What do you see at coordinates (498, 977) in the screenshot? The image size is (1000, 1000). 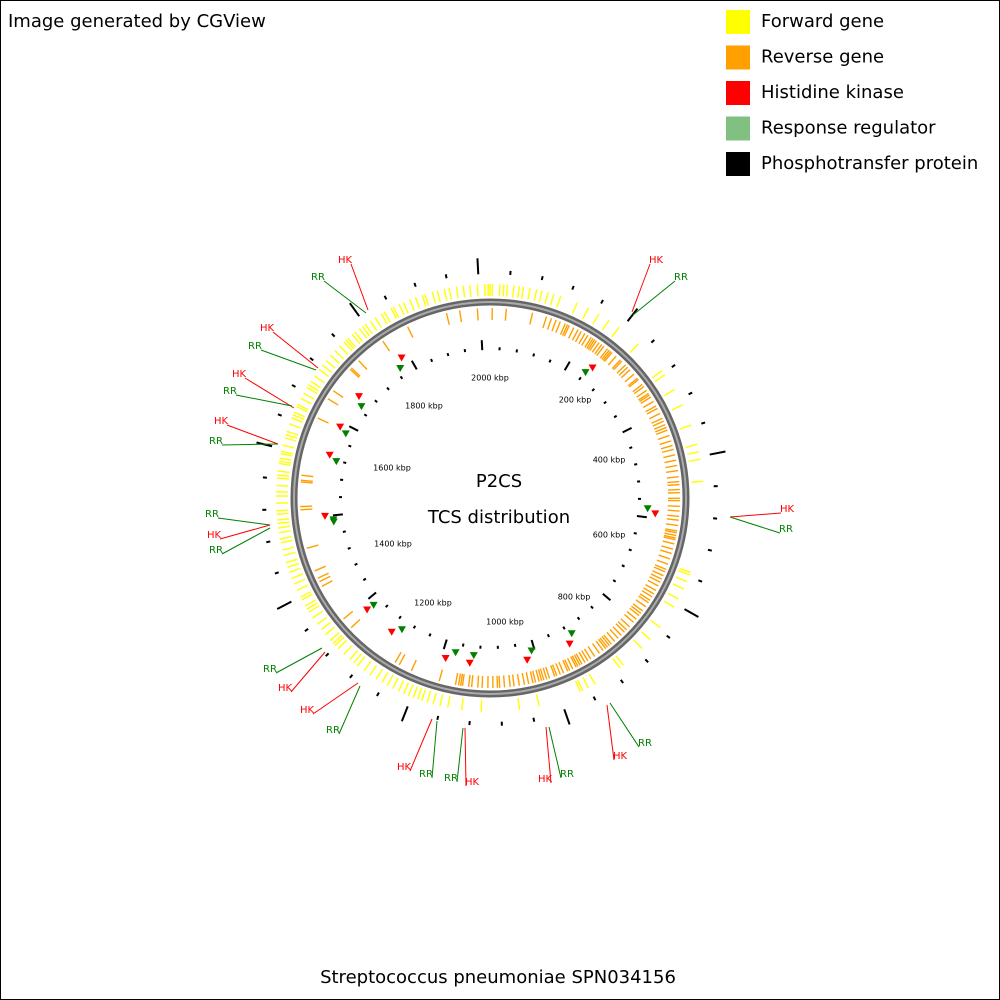 I see `footer: Streptococcus pneumoniae SPN034156` at bounding box center [498, 977].